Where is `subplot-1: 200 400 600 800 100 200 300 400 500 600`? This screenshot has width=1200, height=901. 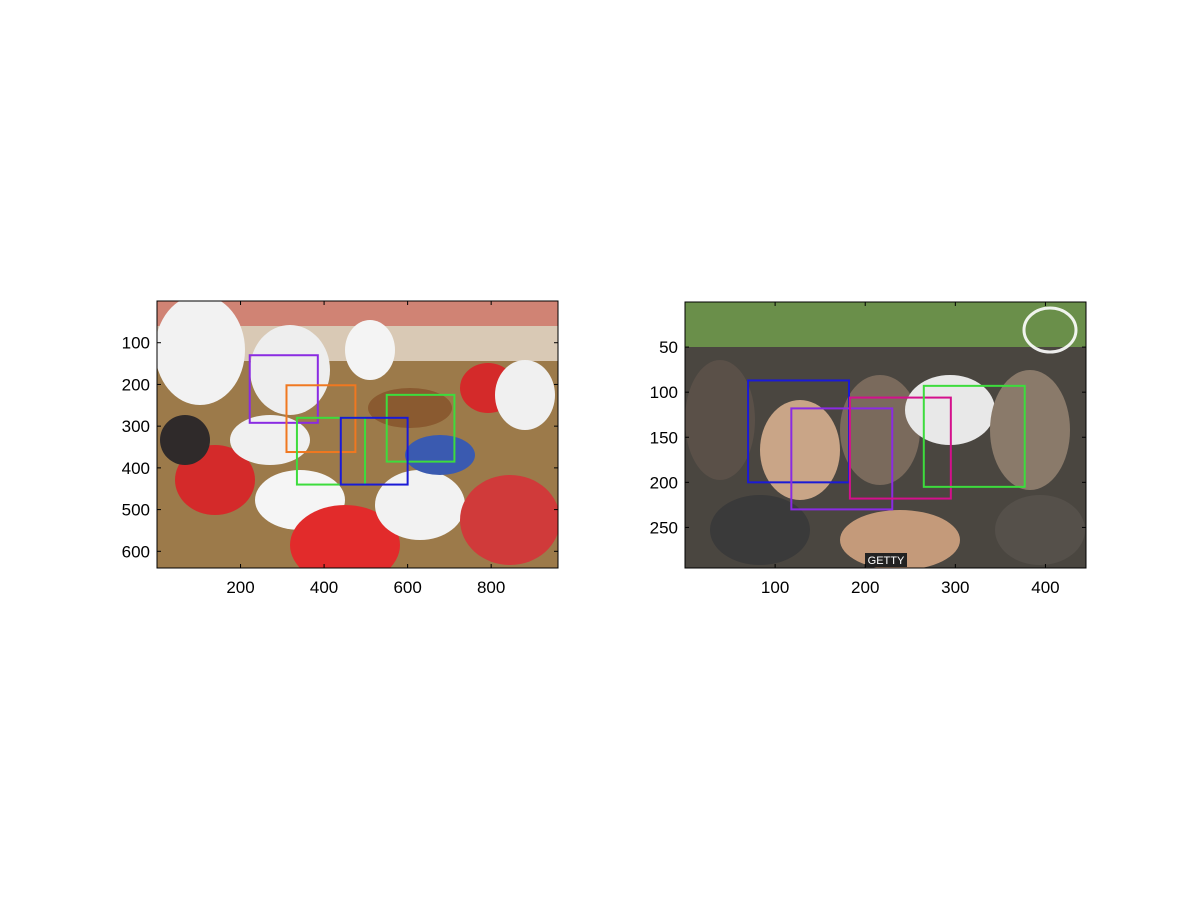 subplot-1: 200 400 600 800 100 200 300 400 500 600 is located at coordinates (340, 448).